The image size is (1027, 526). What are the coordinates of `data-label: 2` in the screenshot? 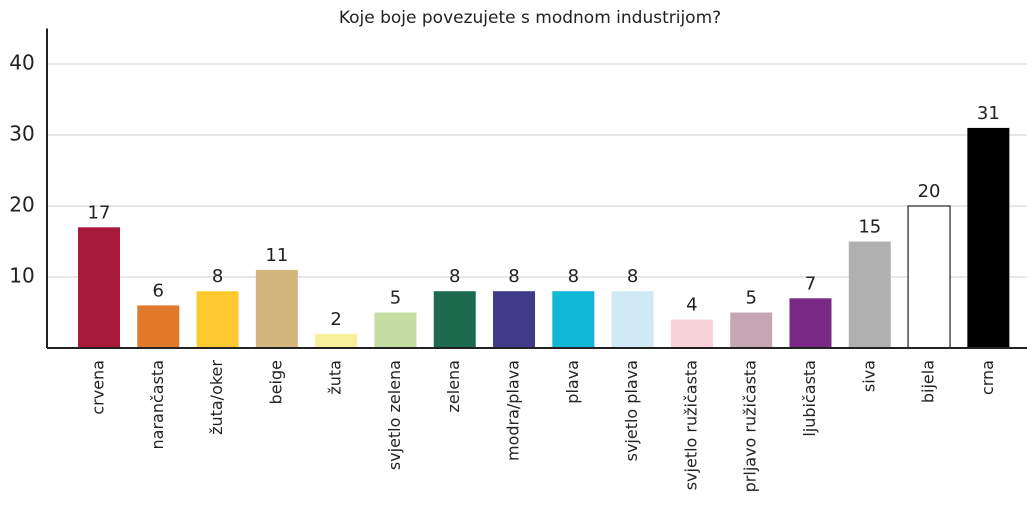 It's located at (335, 319).